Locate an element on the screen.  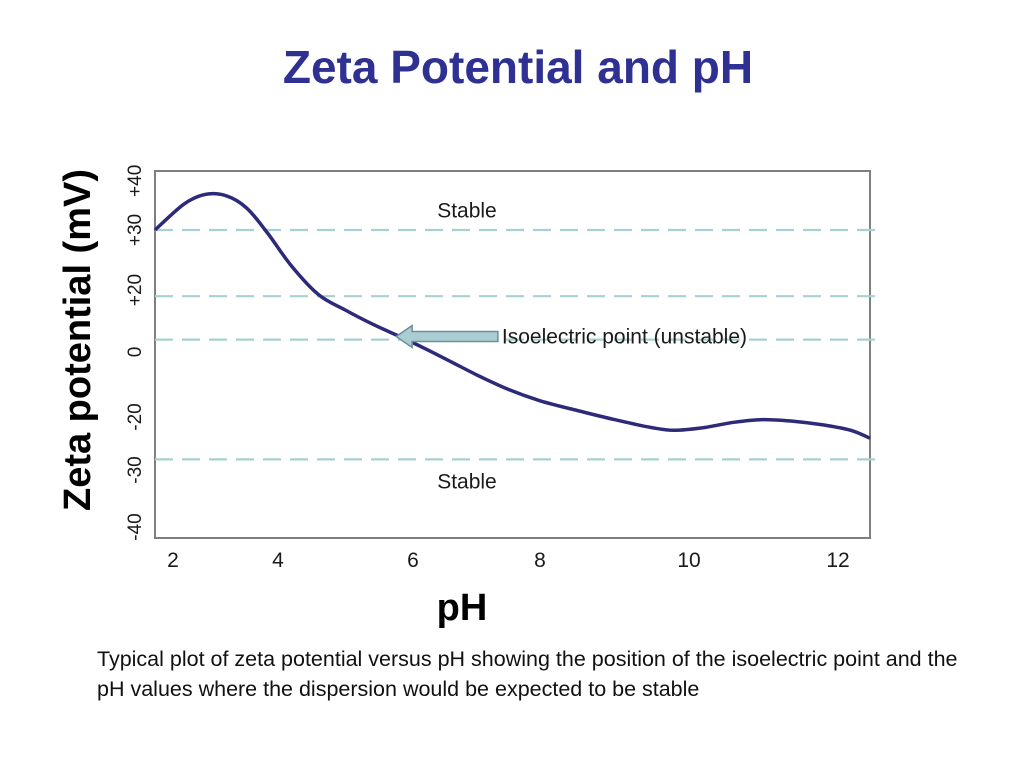
y-tick-label: +20 is located at coordinates (135, 290).